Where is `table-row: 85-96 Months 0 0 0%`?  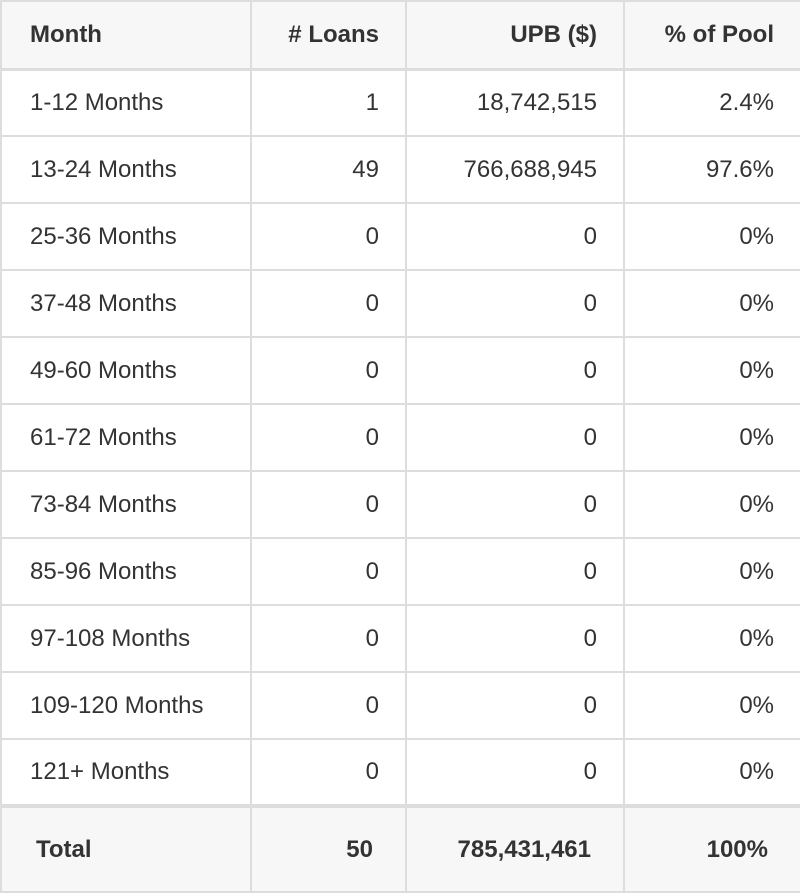 table-row: 85-96 Months 0 0 0% is located at coordinates (400, 571).